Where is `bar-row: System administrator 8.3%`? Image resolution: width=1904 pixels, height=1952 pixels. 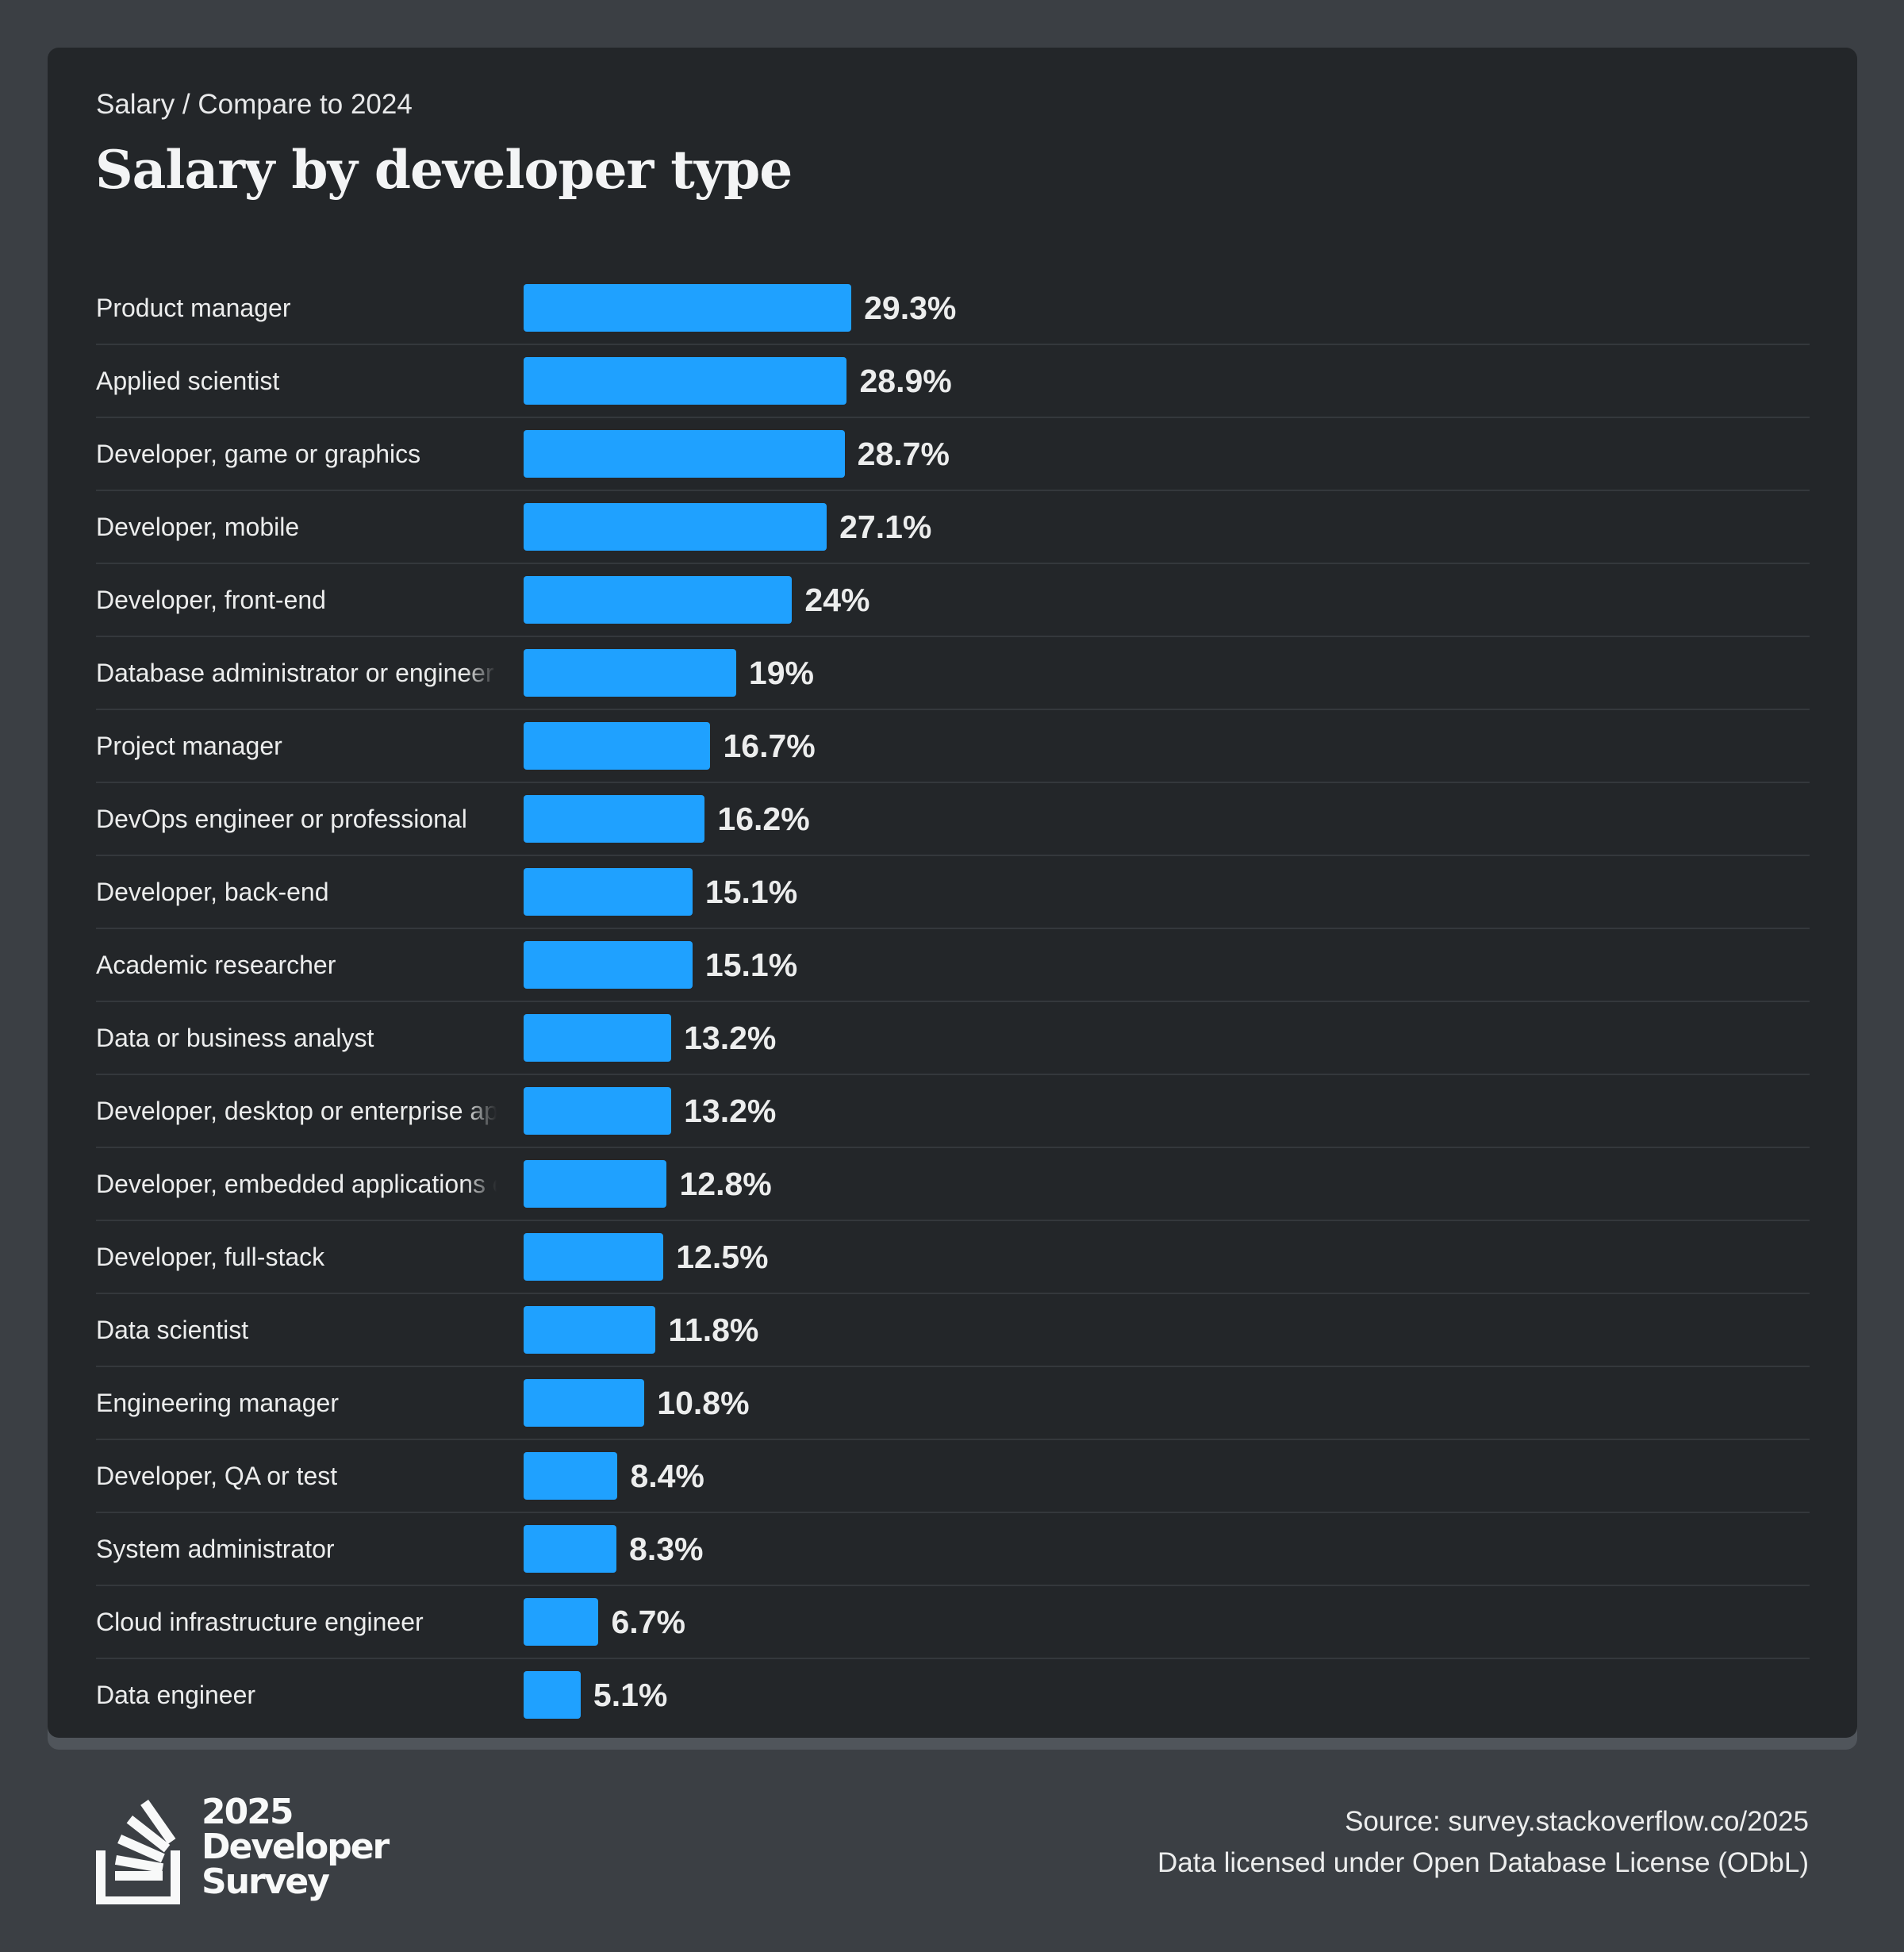 bar-row: System administrator 8.3% is located at coordinates (953, 1549).